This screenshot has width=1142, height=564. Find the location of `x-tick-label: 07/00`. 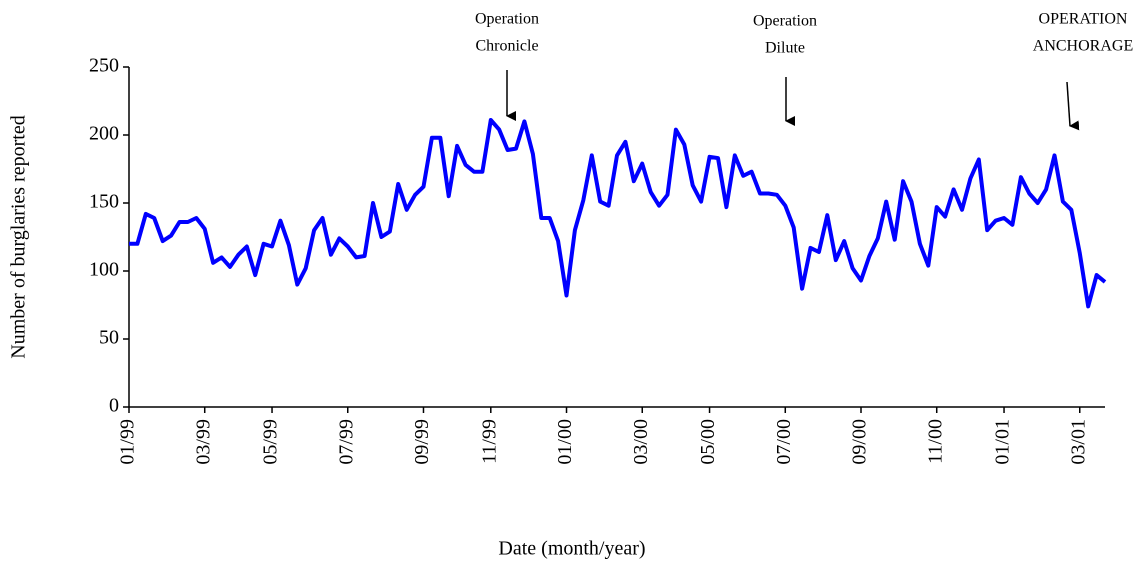

x-tick-label: 07/00 is located at coordinates (784, 442).